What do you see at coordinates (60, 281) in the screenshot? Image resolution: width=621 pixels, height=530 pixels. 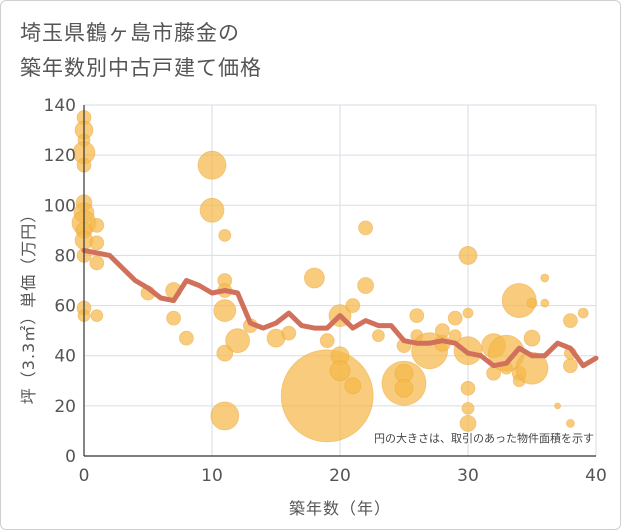 I see `y-tick-labels: 0 20 40 60 80 100 120 140` at bounding box center [60, 281].